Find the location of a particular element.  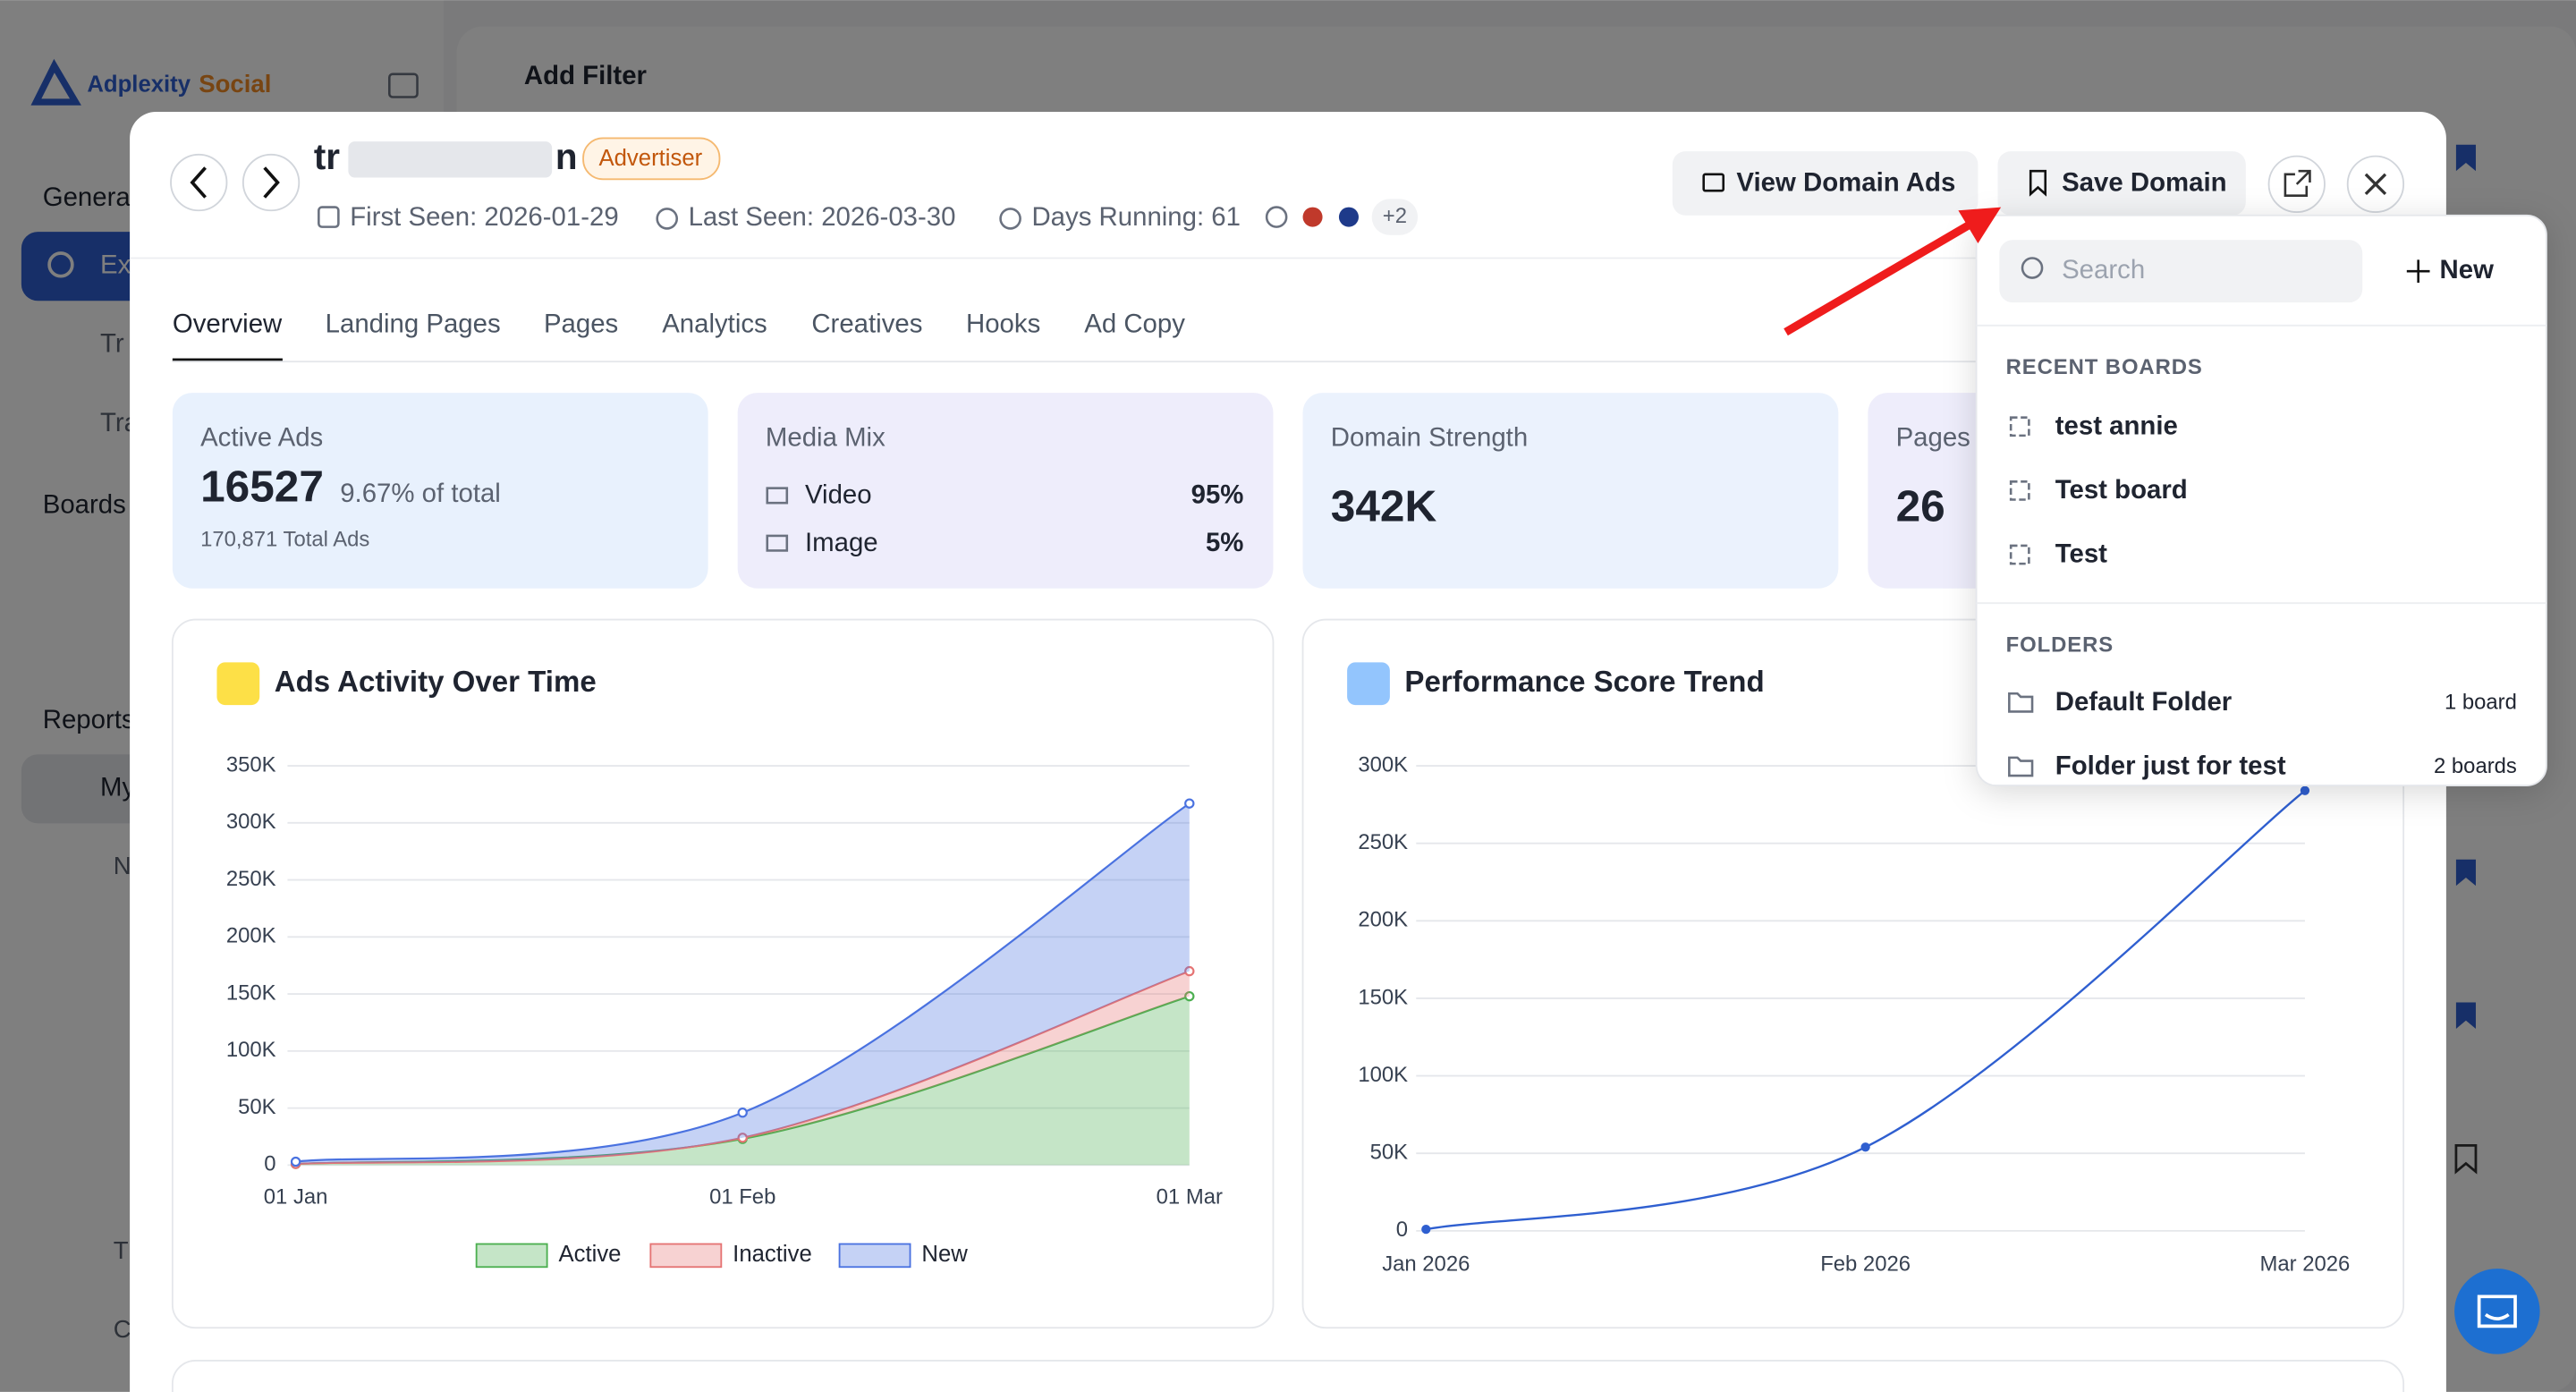

open-external is located at coordinates (2296, 184).